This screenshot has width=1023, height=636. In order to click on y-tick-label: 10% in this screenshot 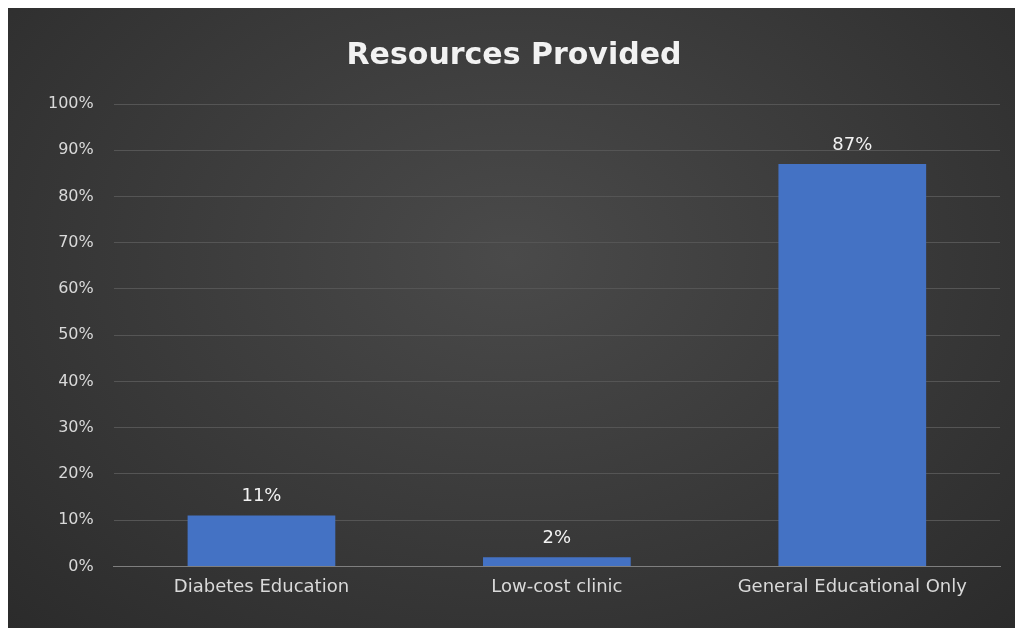, I will do `click(76, 519)`.